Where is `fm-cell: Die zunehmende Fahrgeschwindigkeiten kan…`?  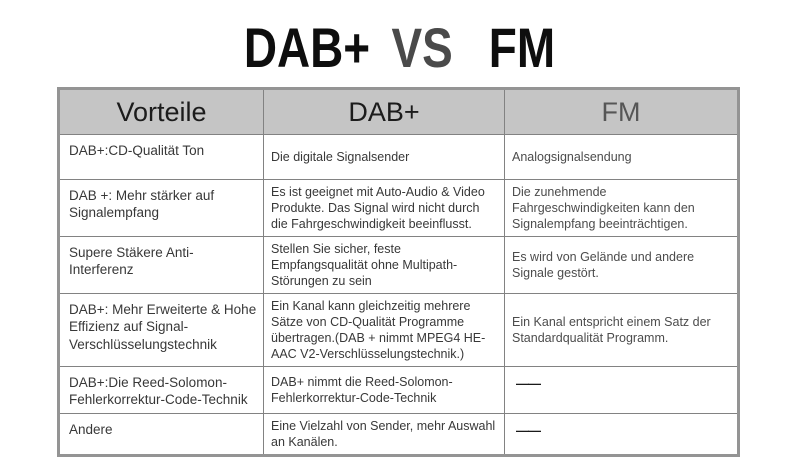 fm-cell: Die zunehmende Fahrgeschwindigkeiten kan… is located at coordinates (621, 208).